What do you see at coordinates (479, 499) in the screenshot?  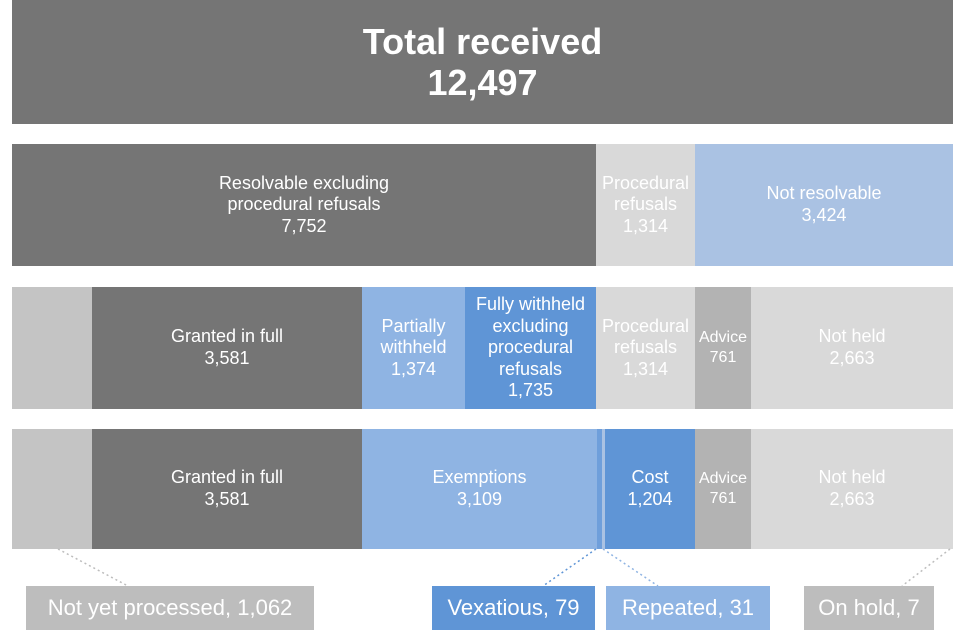 I see `exemptions-value: 3,109` at bounding box center [479, 499].